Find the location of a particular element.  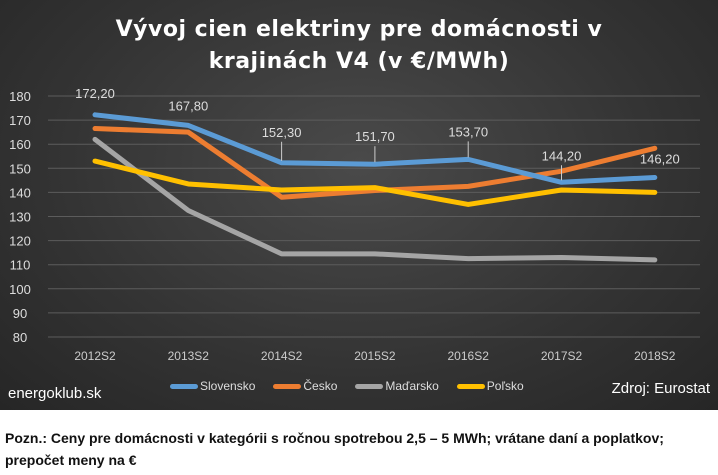

x-tick-label: 2013S2 is located at coordinates (189, 356).